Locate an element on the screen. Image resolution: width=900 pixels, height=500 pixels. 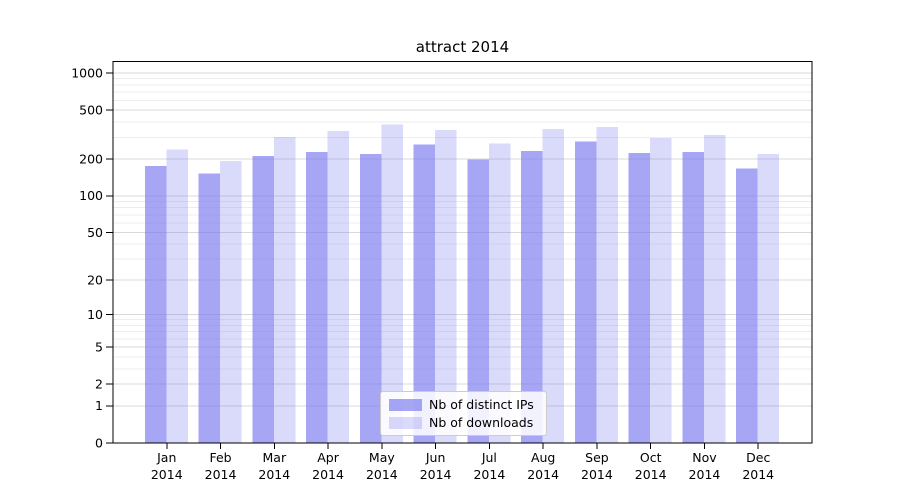
bar-downloads-jul is located at coordinates (499, 293).